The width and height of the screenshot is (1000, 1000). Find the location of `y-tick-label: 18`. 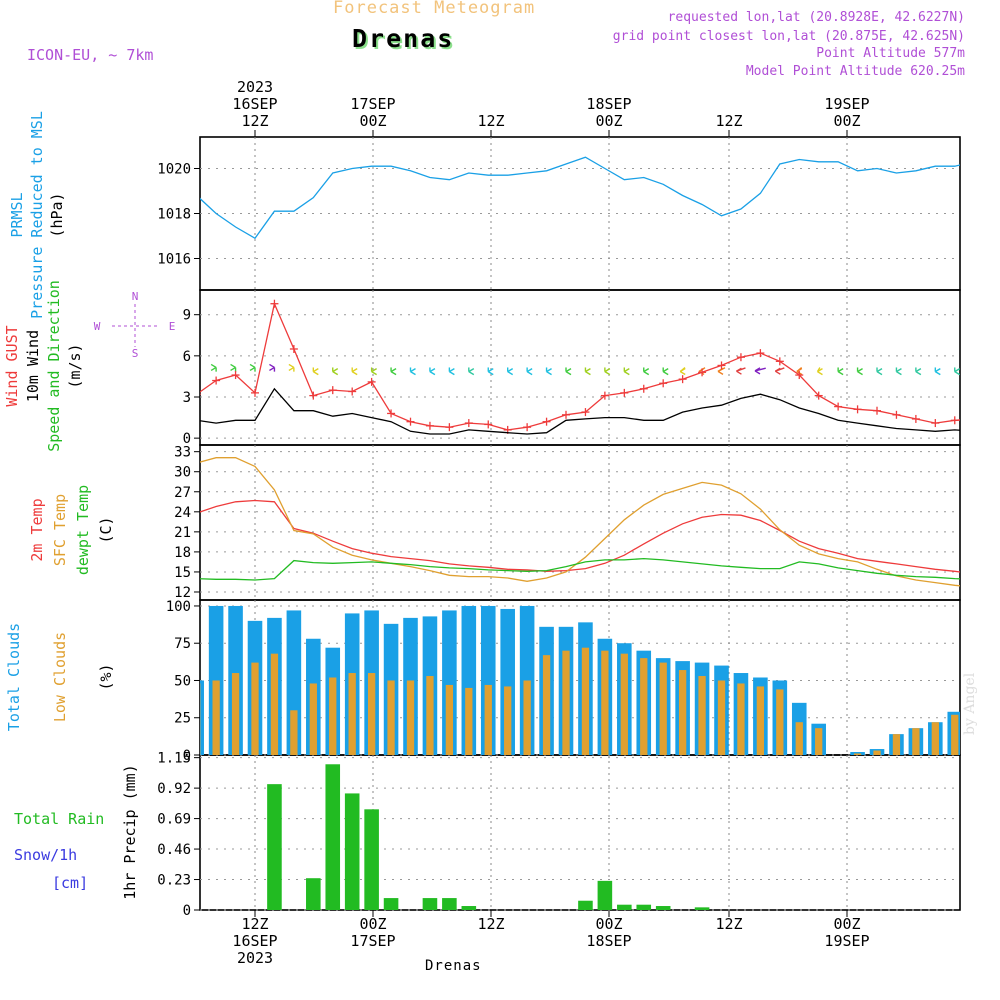

y-tick-label: 18 is located at coordinates (182, 553).